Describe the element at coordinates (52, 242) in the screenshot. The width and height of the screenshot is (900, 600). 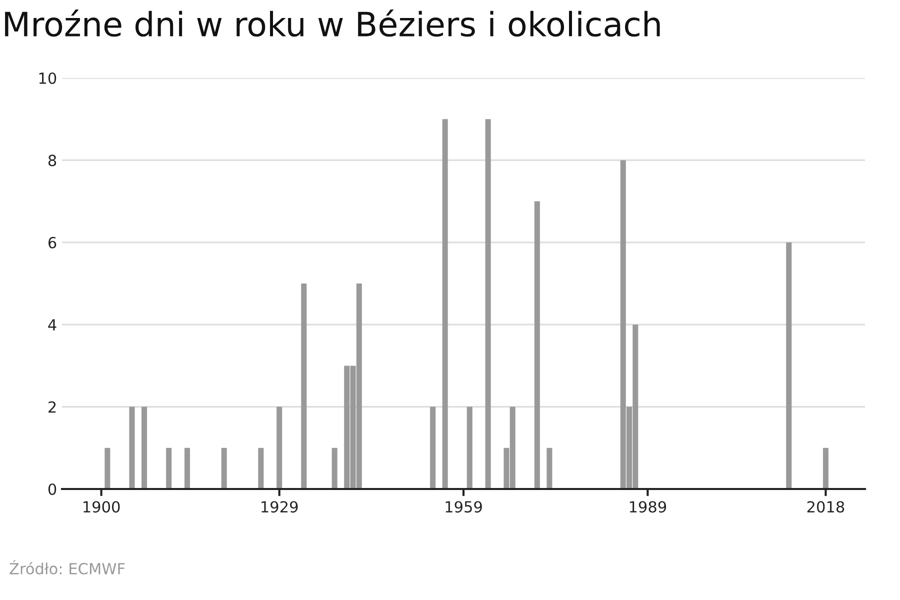
I see `y-tick-label: 6` at that location.